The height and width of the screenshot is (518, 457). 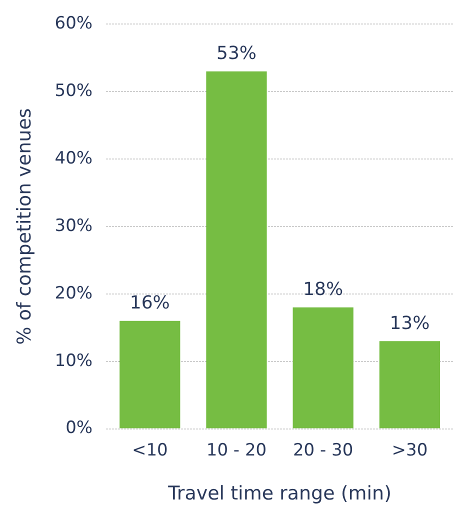 What do you see at coordinates (410, 323) in the screenshot?
I see `data-label: 13%` at bounding box center [410, 323].